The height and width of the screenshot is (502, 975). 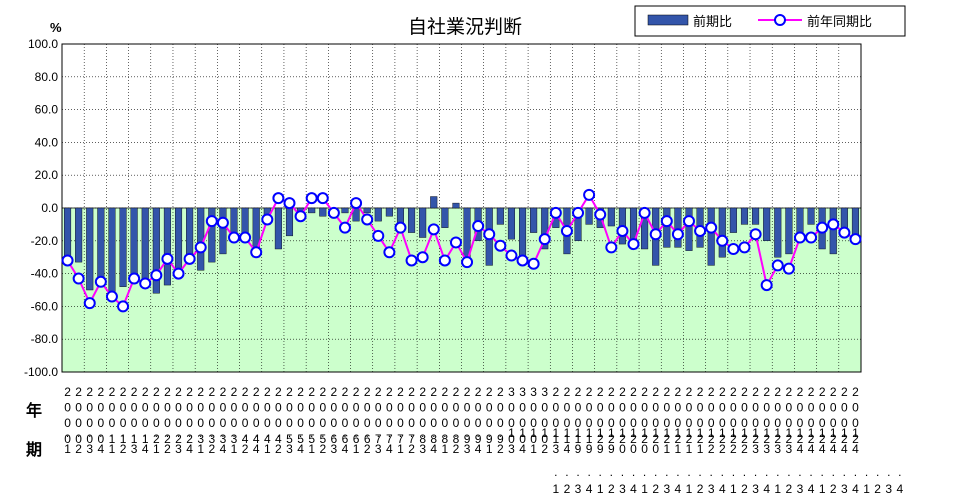 What do you see at coordinates (43, 44) in the screenshot?
I see `y-tick-label: 100.0` at bounding box center [43, 44].